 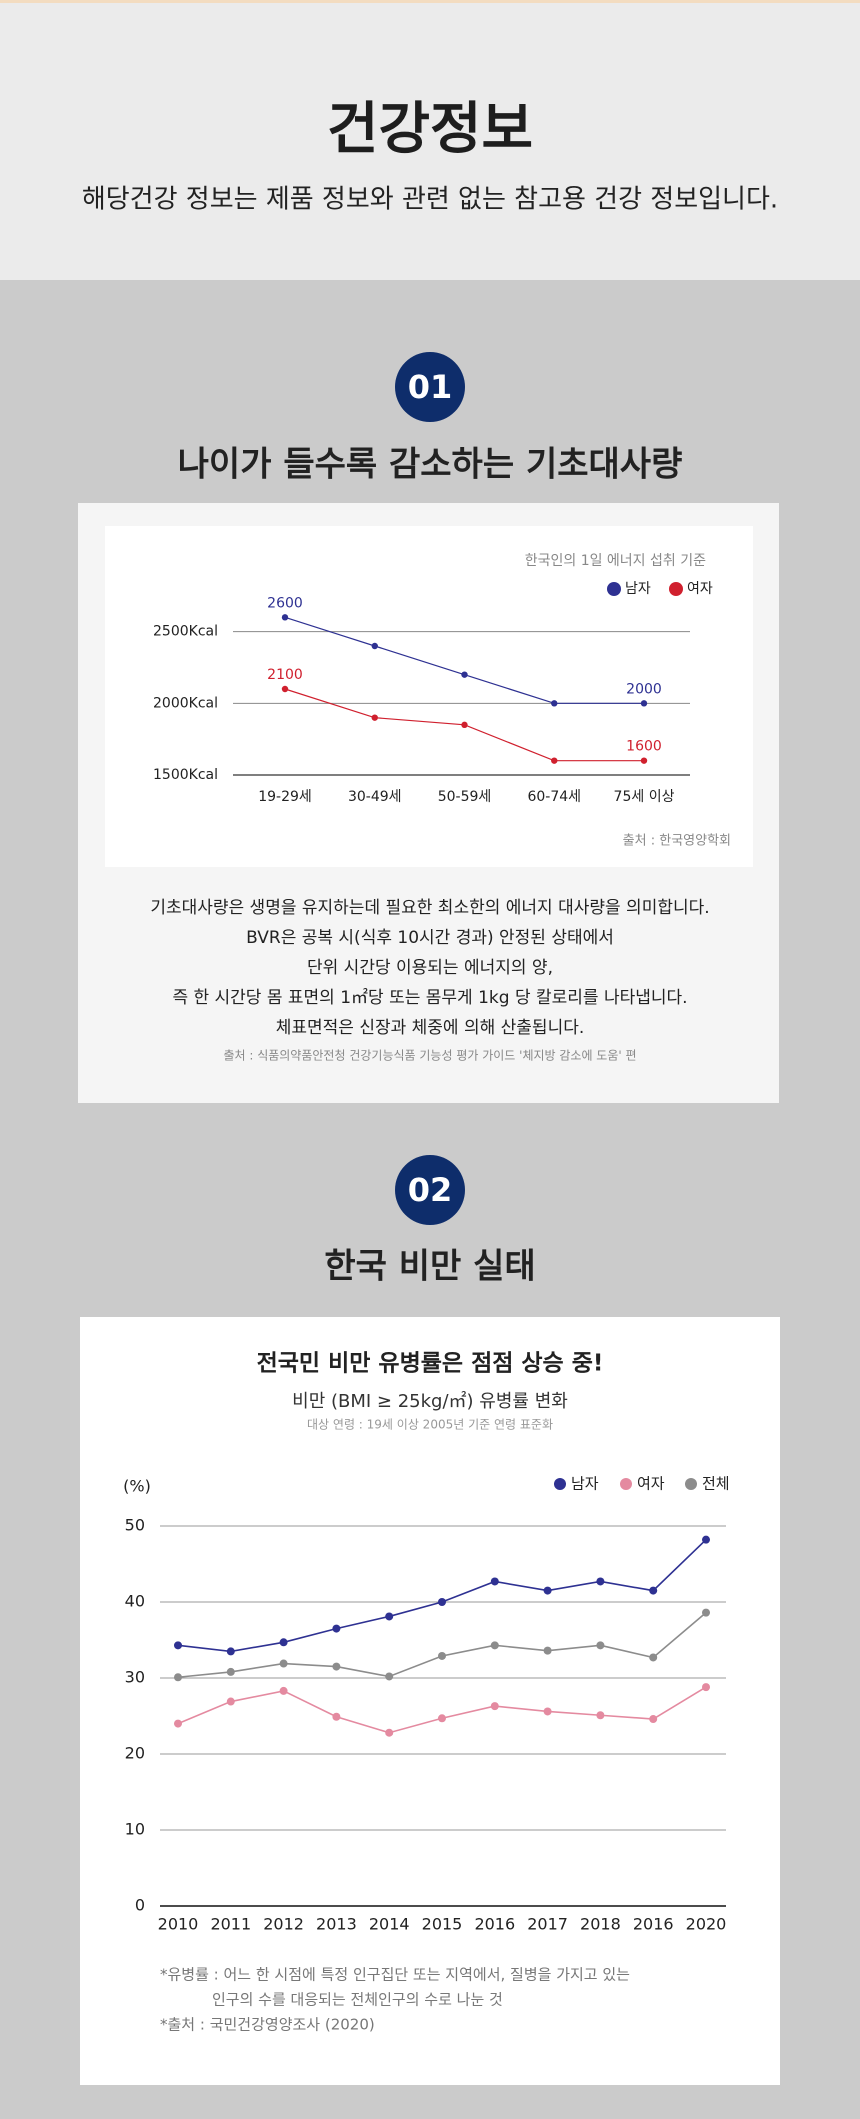 I want to click on y-tick-label: 20, so click(x=135, y=1753).